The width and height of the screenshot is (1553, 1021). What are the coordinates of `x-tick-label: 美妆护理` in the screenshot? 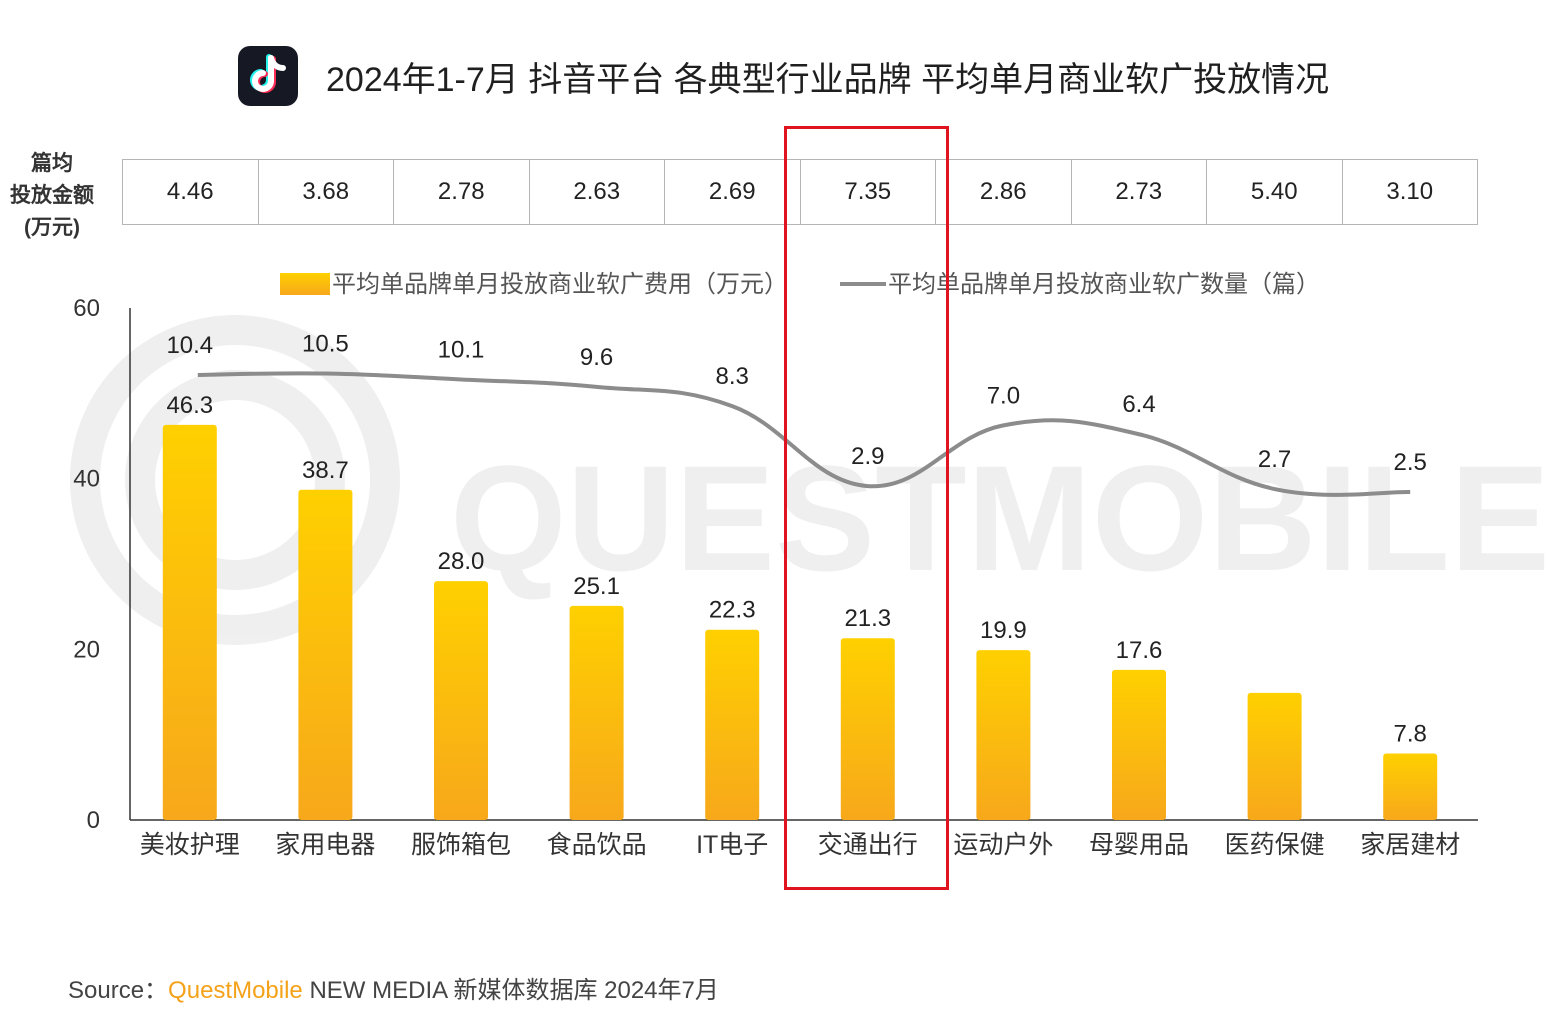 It's located at (190, 845).